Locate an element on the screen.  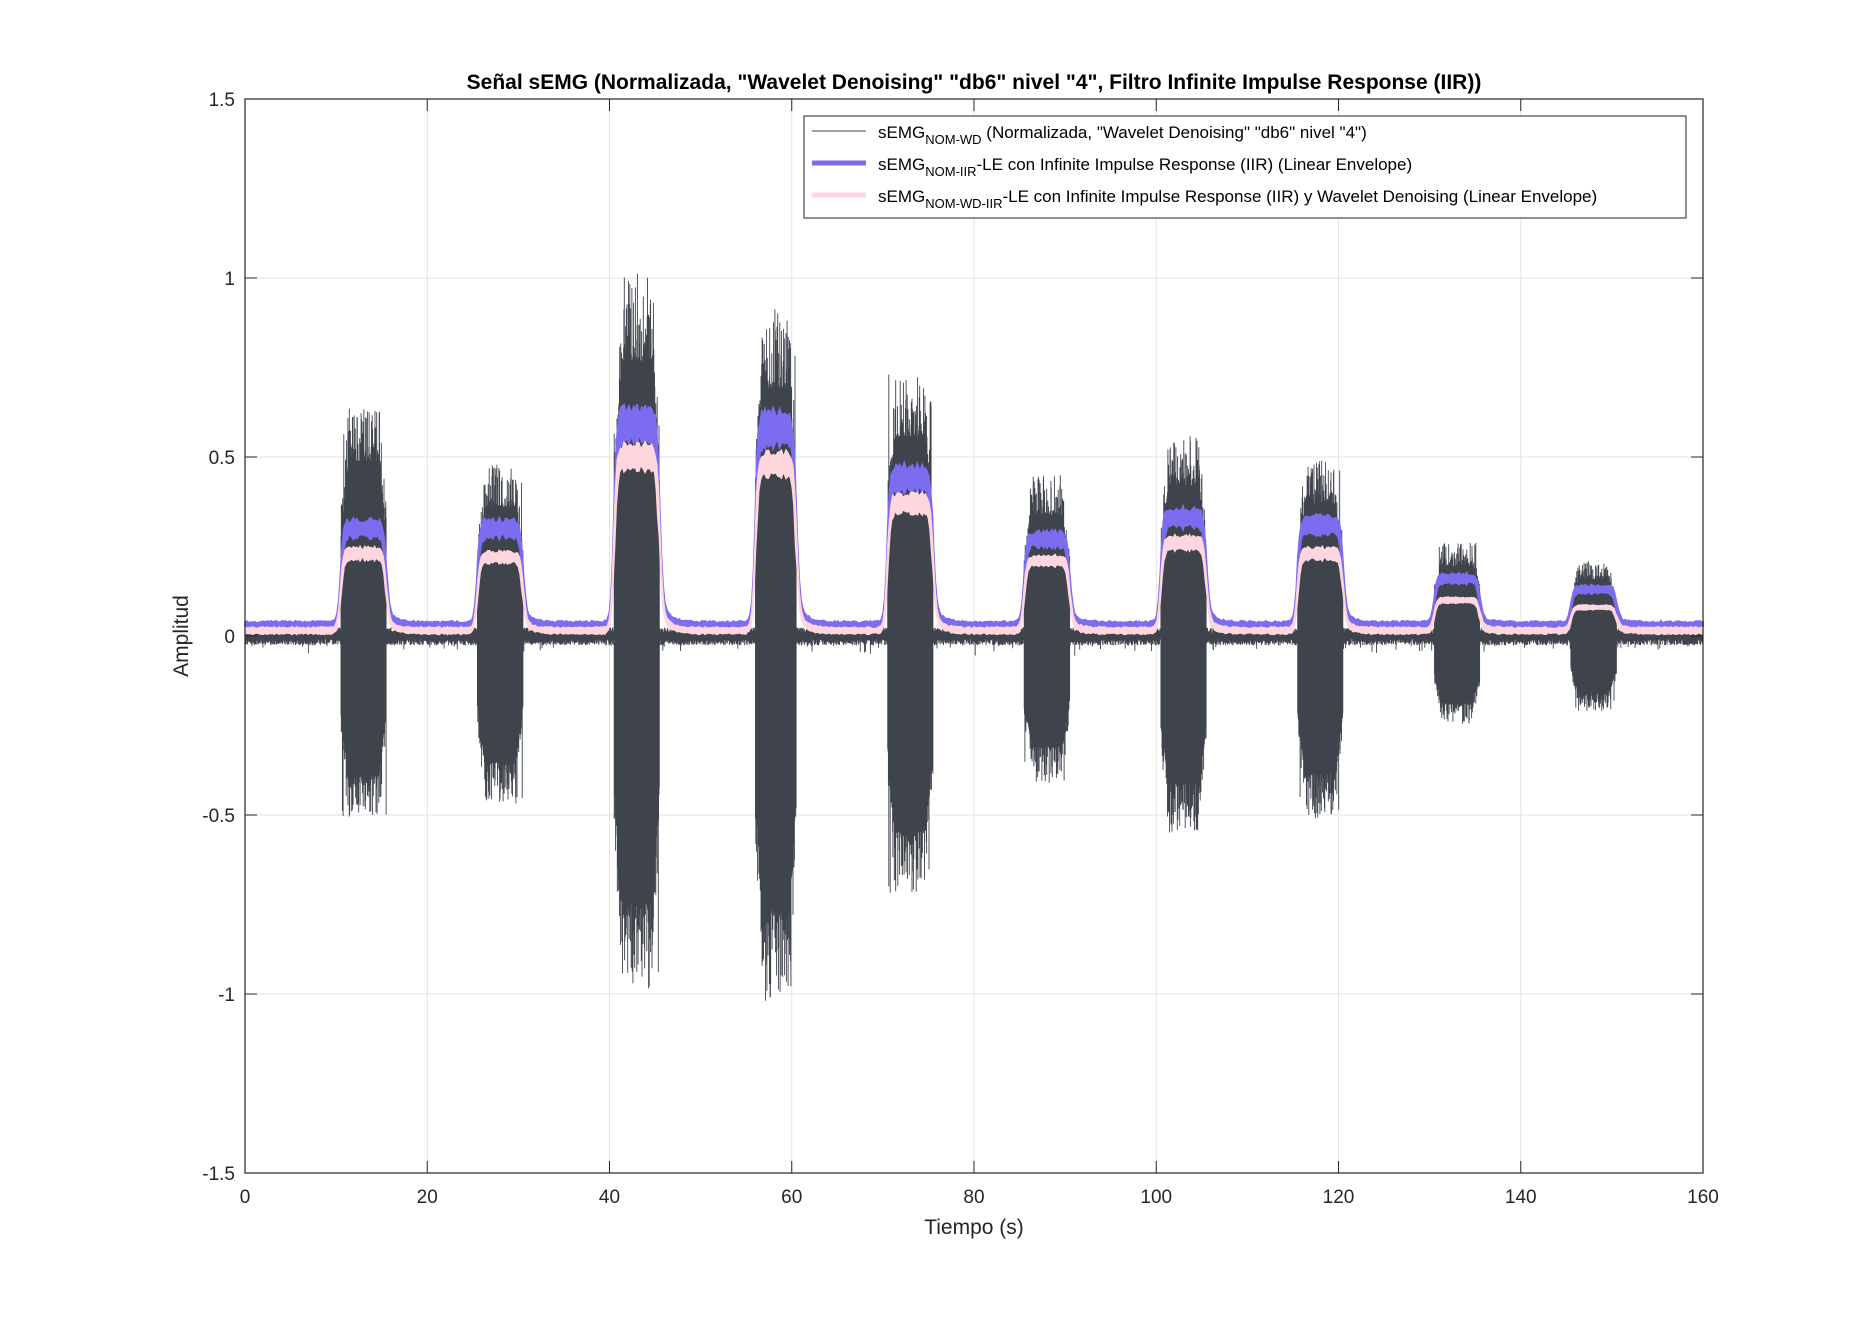
legend-box is located at coordinates (1245, 167).